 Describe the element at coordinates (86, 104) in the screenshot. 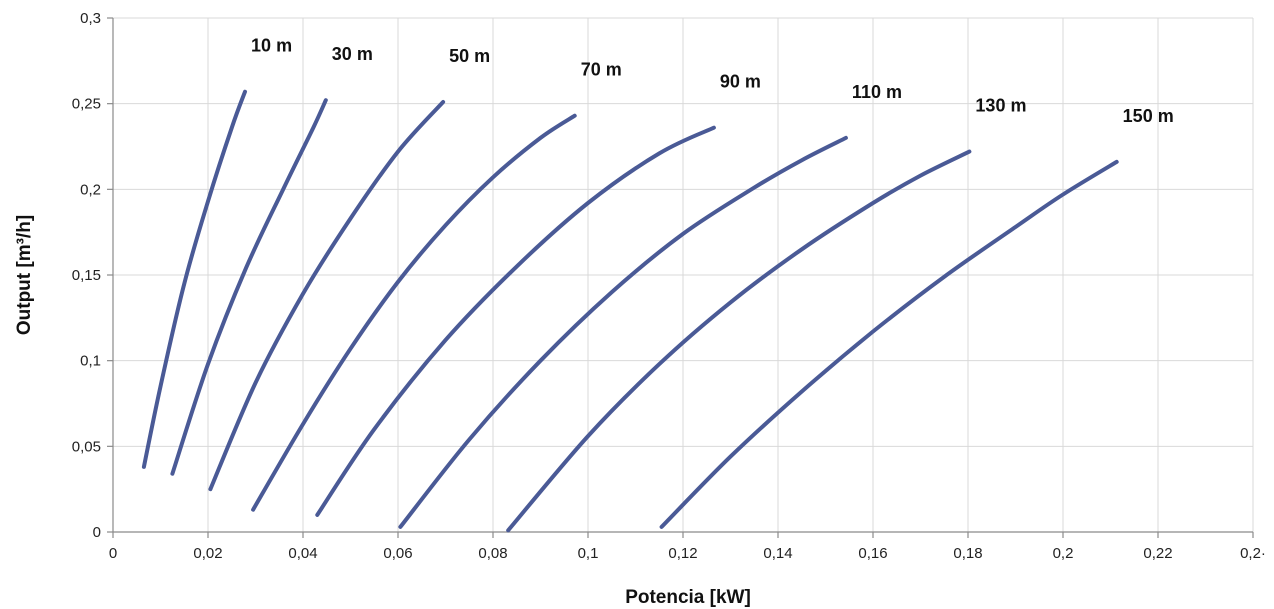

I see `y-tick-label: 0,25` at that location.